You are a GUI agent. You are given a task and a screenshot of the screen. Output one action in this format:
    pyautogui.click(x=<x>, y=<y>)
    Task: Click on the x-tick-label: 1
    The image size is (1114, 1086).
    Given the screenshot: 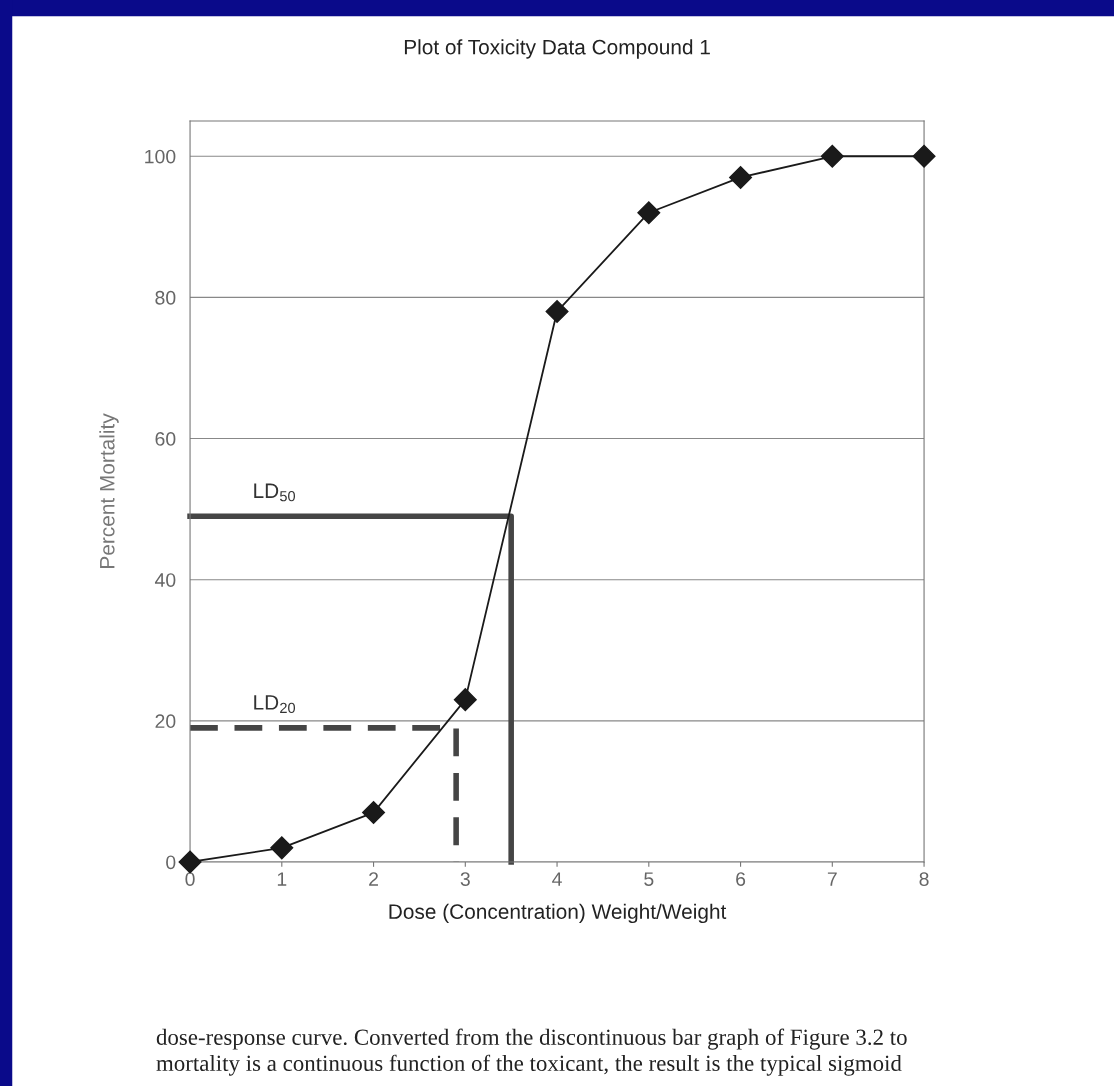 What is the action you would take?
    pyautogui.click(x=282, y=879)
    